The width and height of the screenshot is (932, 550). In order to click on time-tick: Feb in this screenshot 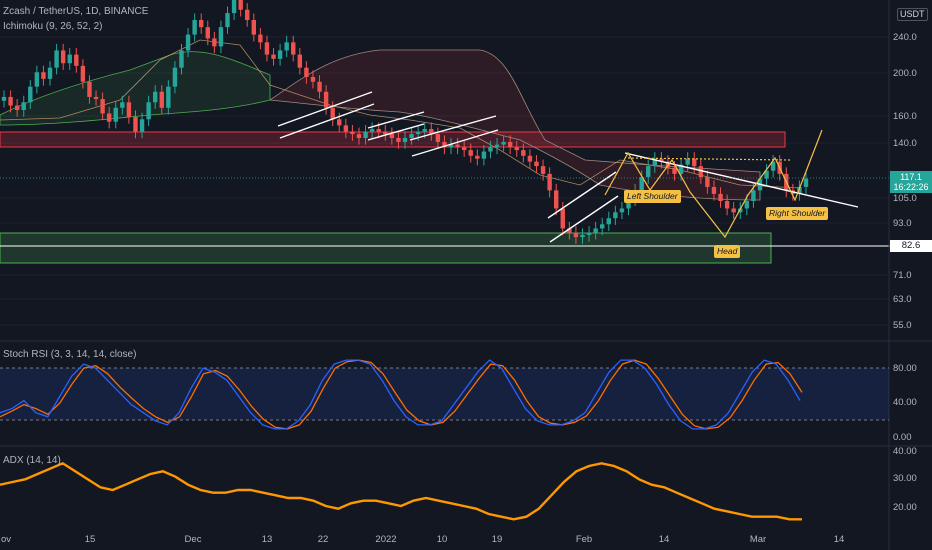, I will do `click(584, 539)`.